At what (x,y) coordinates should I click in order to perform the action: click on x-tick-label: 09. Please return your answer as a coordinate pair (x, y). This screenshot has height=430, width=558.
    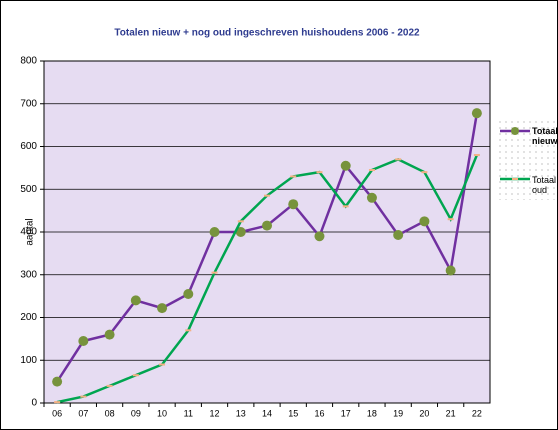
    Looking at the image, I should click on (136, 413).